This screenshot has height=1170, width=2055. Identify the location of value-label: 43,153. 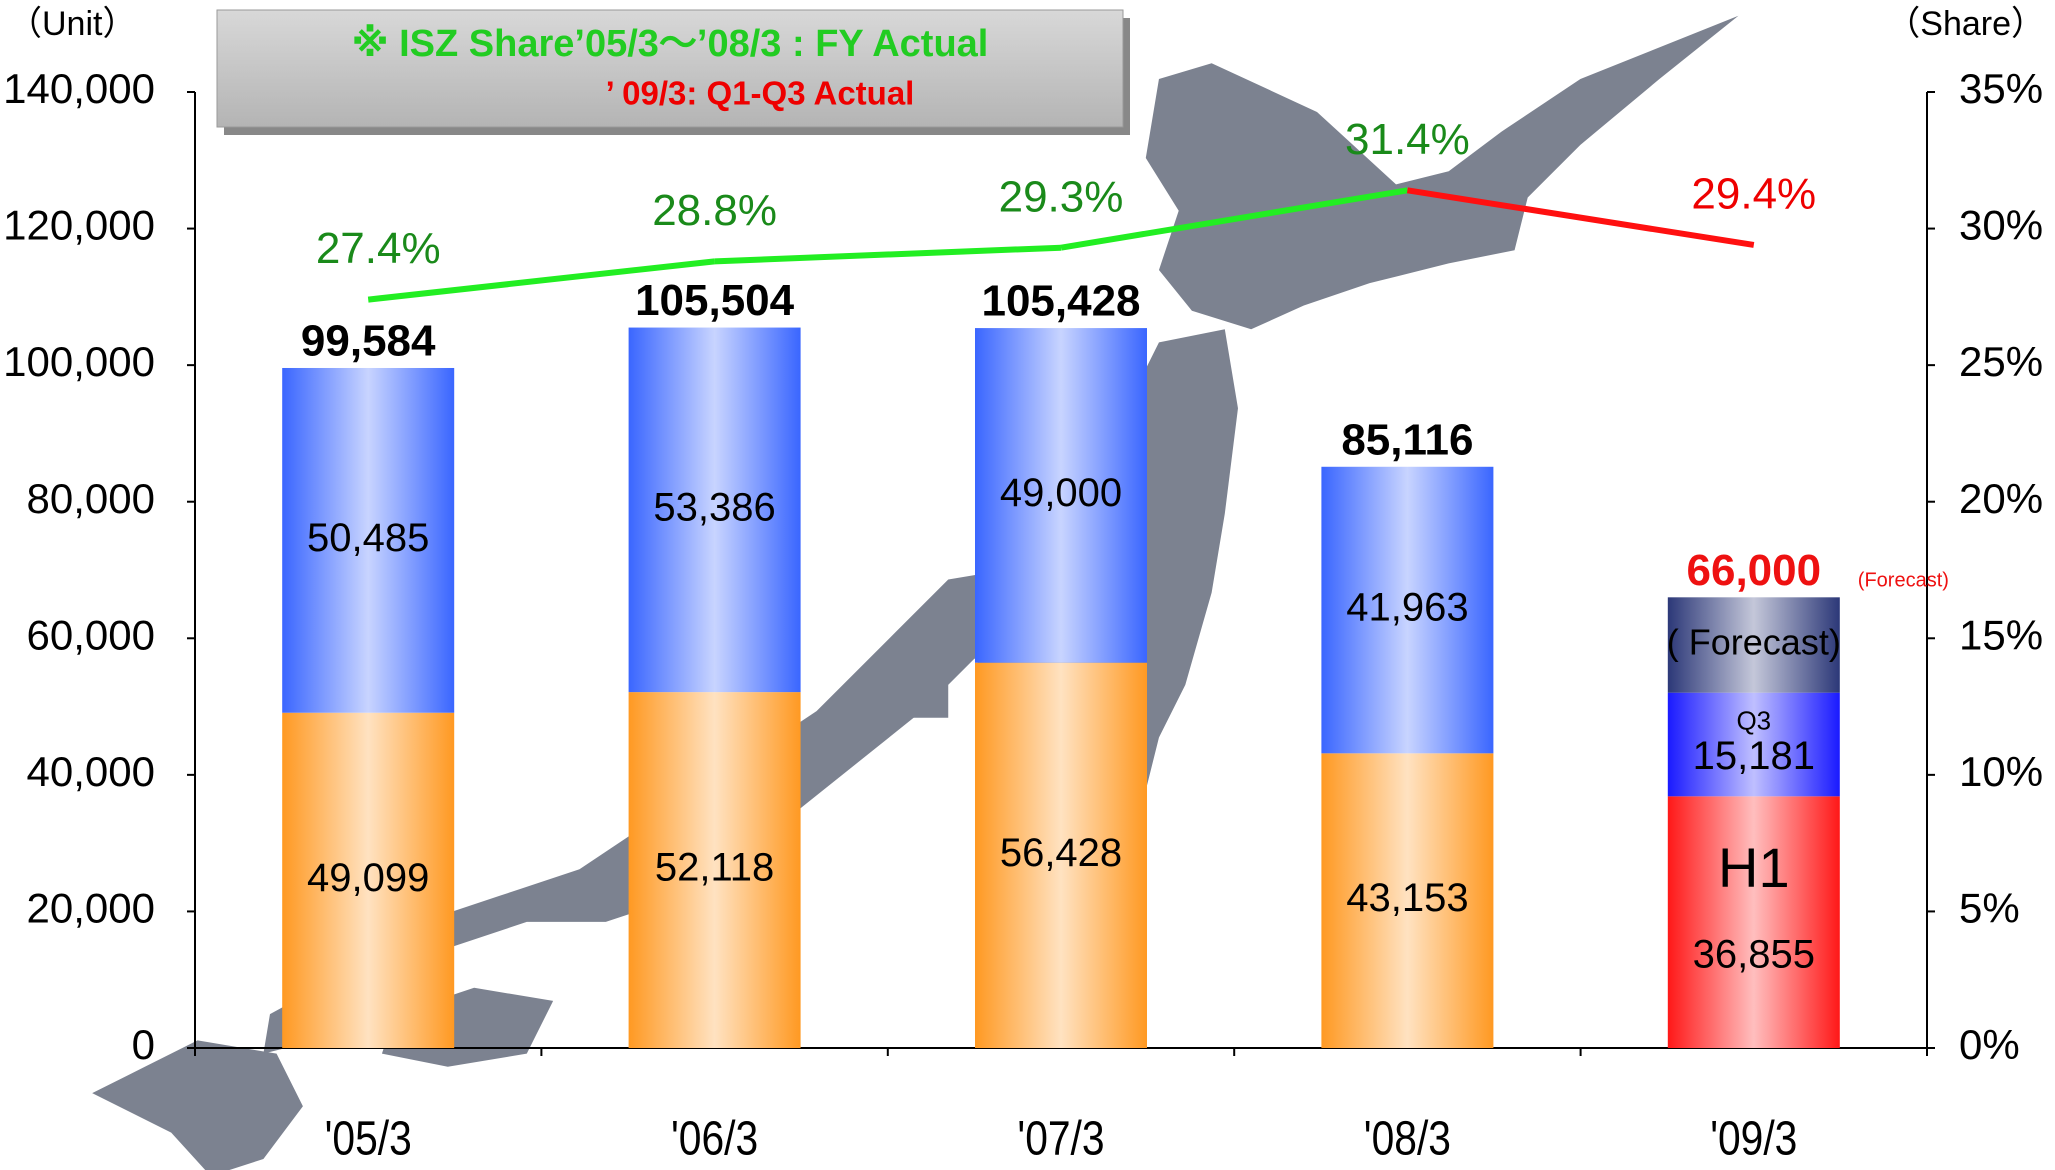
(1407, 898).